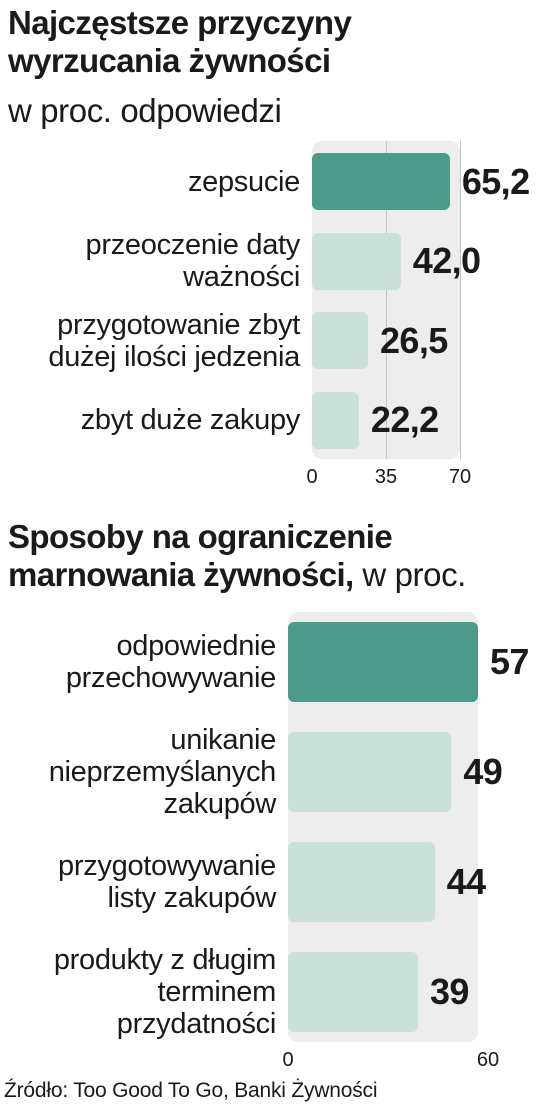  What do you see at coordinates (460, 477) in the screenshot?
I see `chart1-tick-label-3: 70` at bounding box center [460, 477].